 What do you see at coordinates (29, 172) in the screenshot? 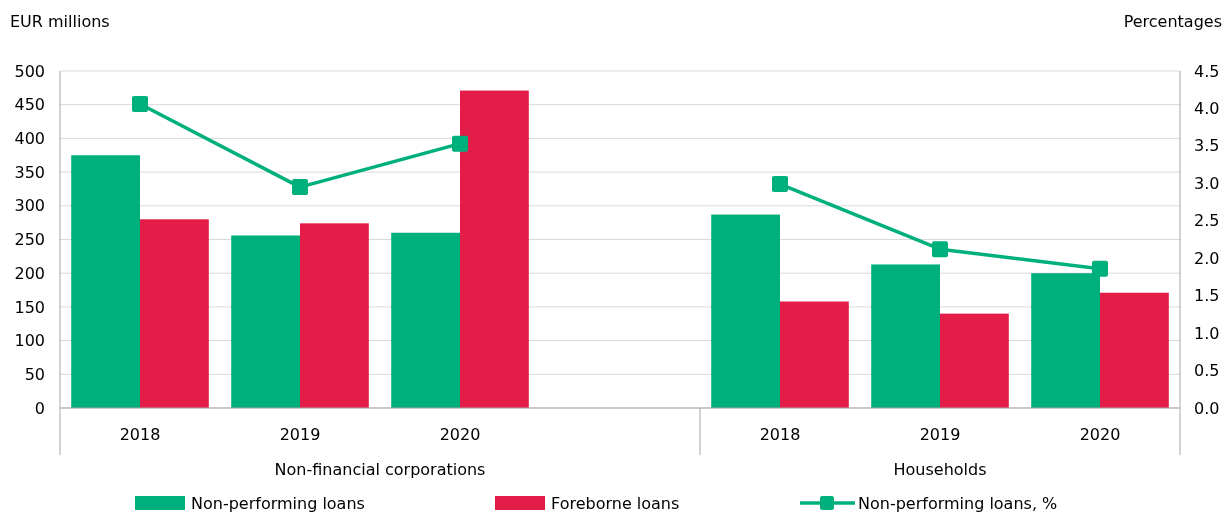
I see `y-tick-label: 350` at bounding box center [29, 172].